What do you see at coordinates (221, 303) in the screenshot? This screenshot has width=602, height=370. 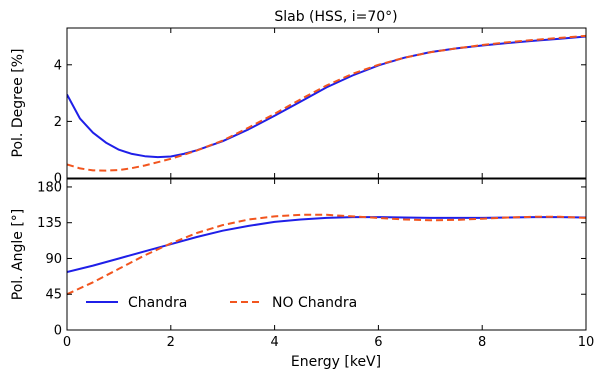 I see `legend: Chandra NO Chandra` at bounding box center [221, 303].